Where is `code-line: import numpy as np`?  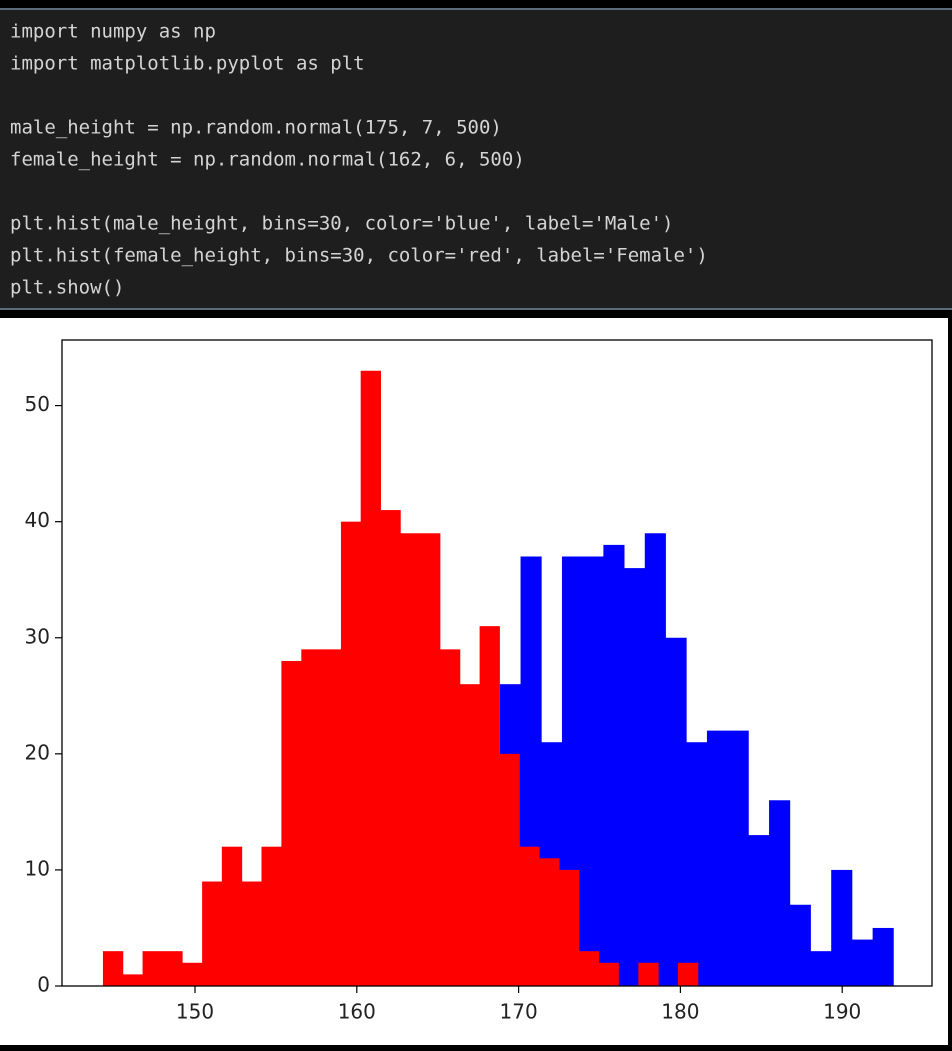
code-line: import numpy as np is located at coordinates (113, 32).